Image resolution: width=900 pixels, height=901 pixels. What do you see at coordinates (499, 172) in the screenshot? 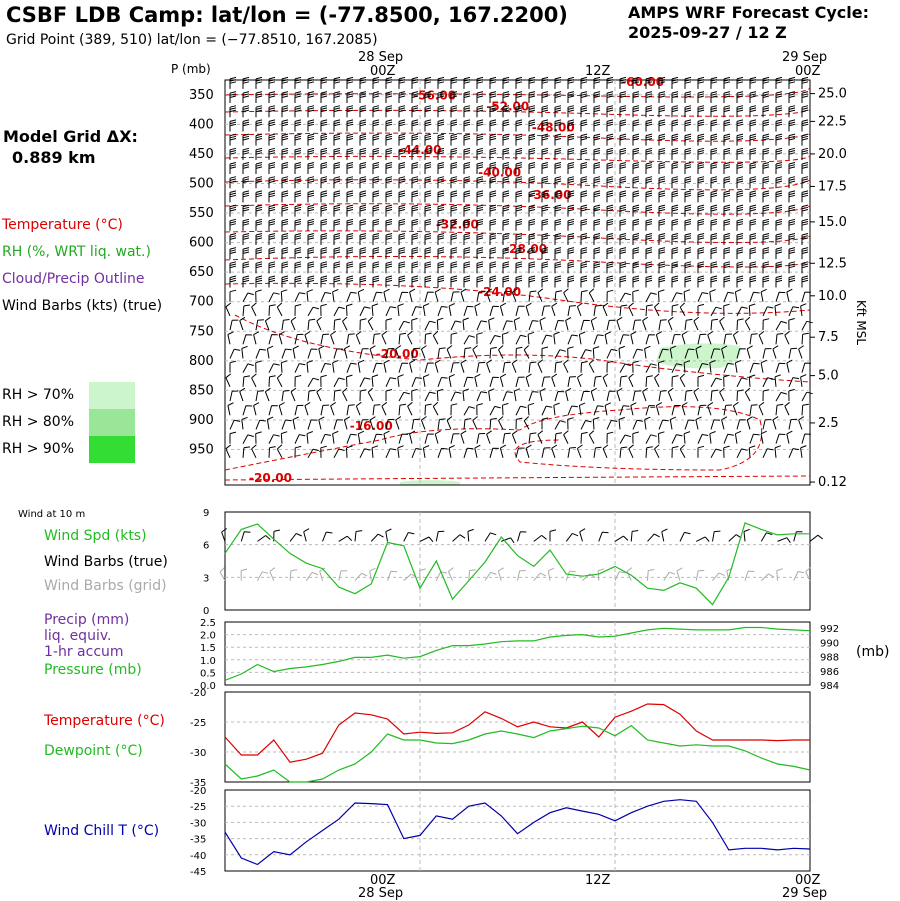
I see `isotherm-label: -40.00` at bounding box center [499, 172].